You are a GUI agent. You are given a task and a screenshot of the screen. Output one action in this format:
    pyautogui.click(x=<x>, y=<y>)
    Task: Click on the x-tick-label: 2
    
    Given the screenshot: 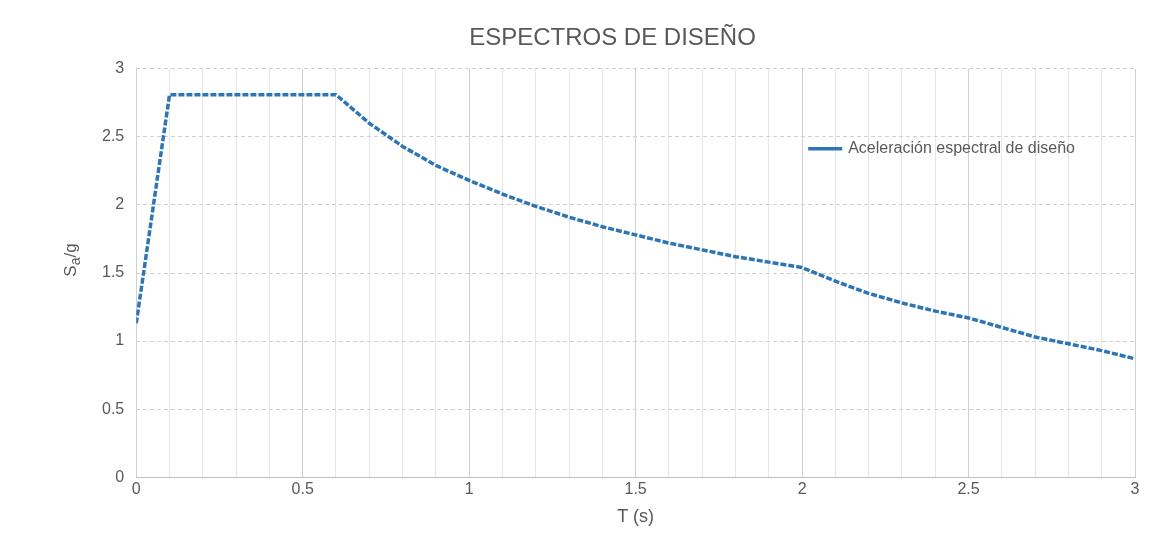 What is the action you would take?
    pyautogui.click(x=802, y=489)
    